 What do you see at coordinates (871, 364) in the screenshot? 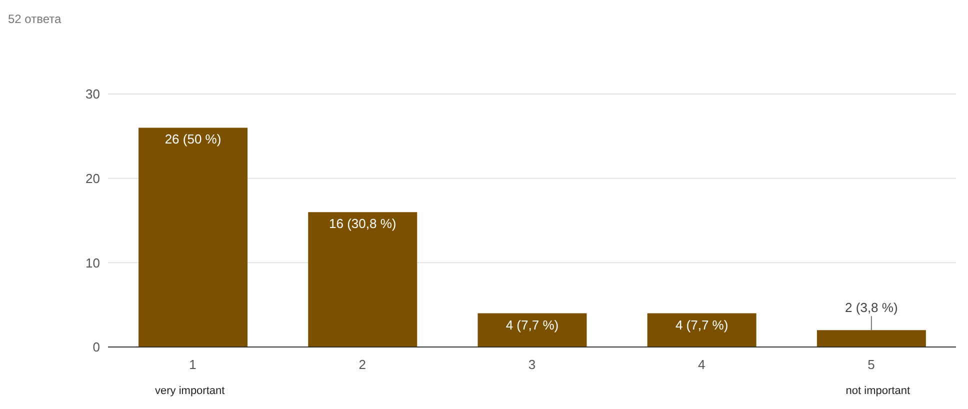
I see `x-tick-label: 5` at bounding box center [871, 364].